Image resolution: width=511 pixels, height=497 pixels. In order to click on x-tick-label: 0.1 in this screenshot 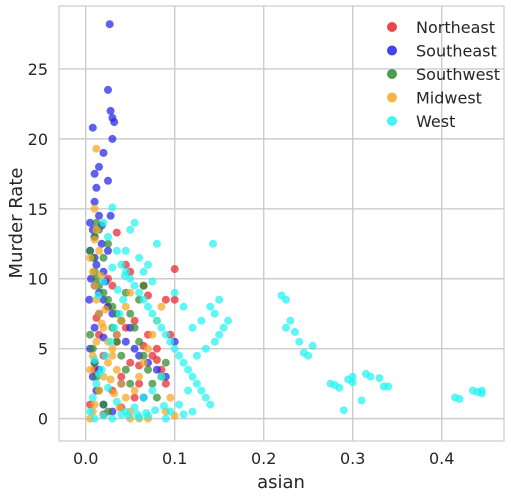, I will do `click(174, 458)`.